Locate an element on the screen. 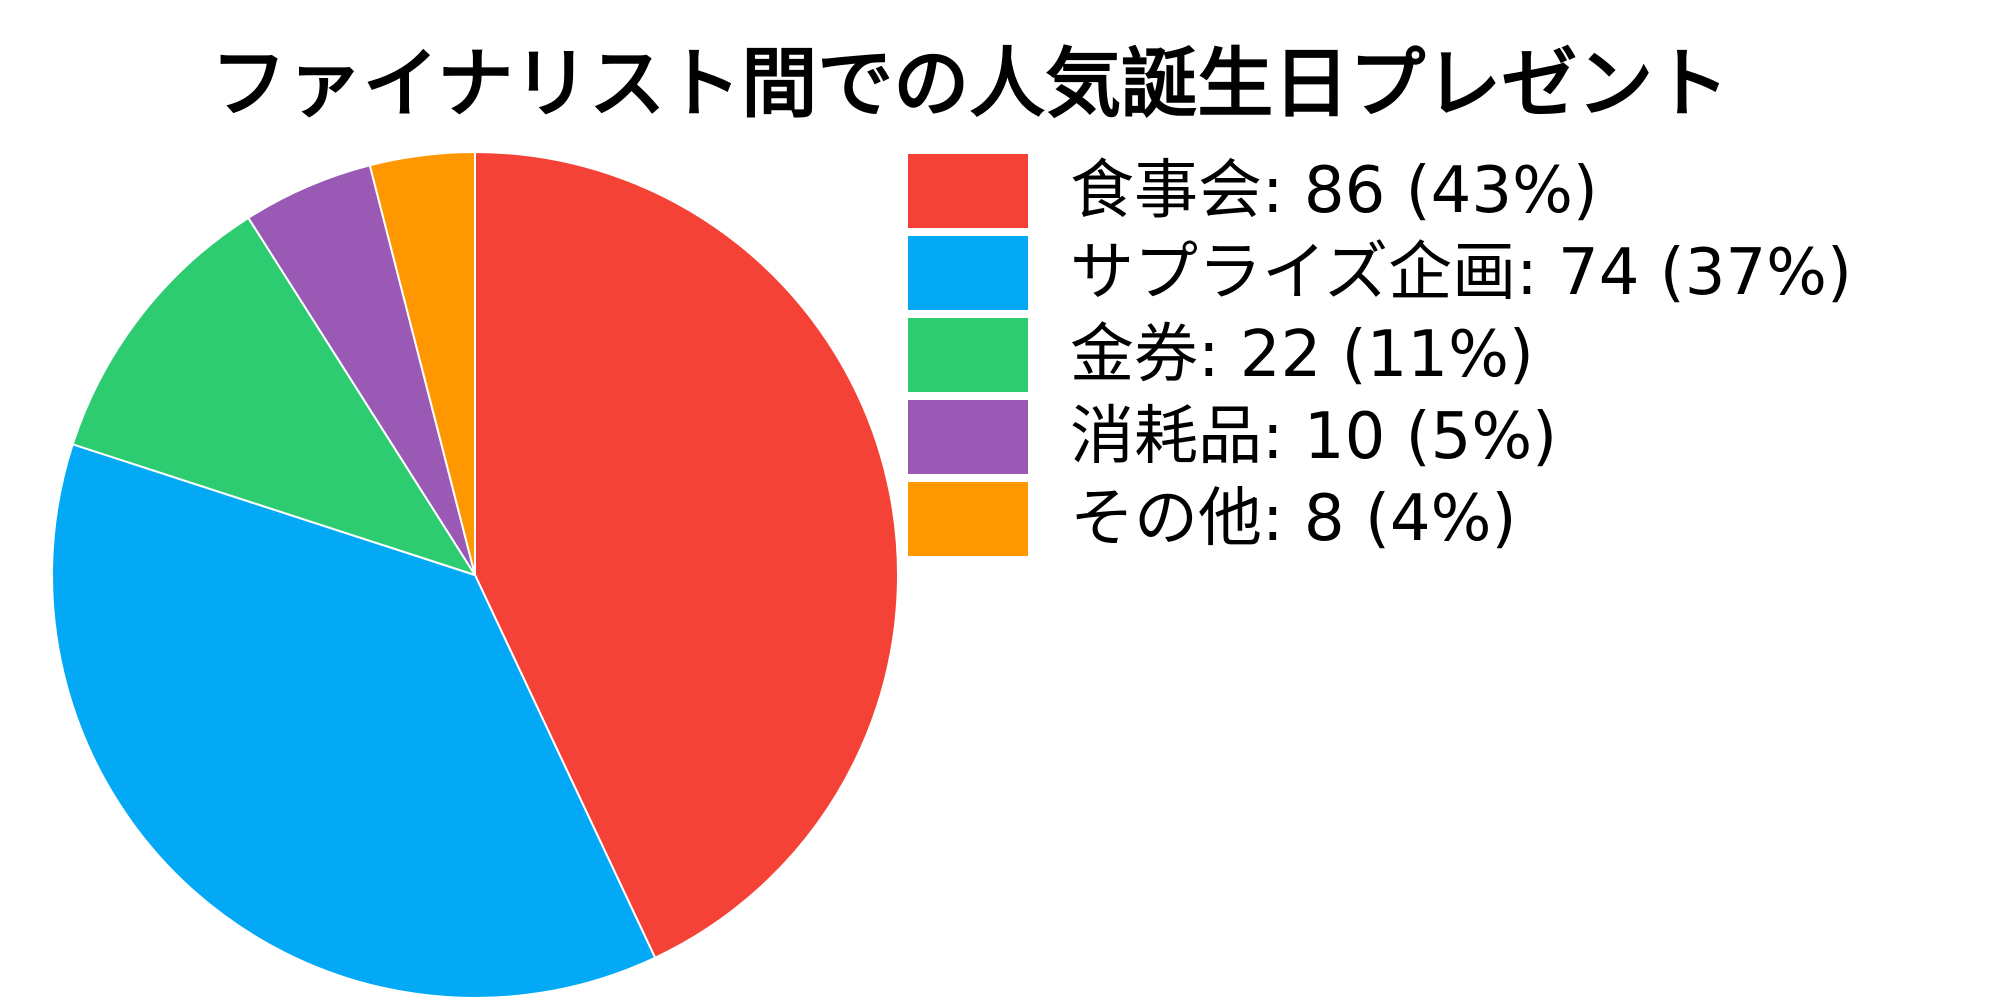 This screenshot has width=2000, height=1000. legend-label-surprise: サプライズ企画: 74 (37%) is located at coordinates (1461, 273).